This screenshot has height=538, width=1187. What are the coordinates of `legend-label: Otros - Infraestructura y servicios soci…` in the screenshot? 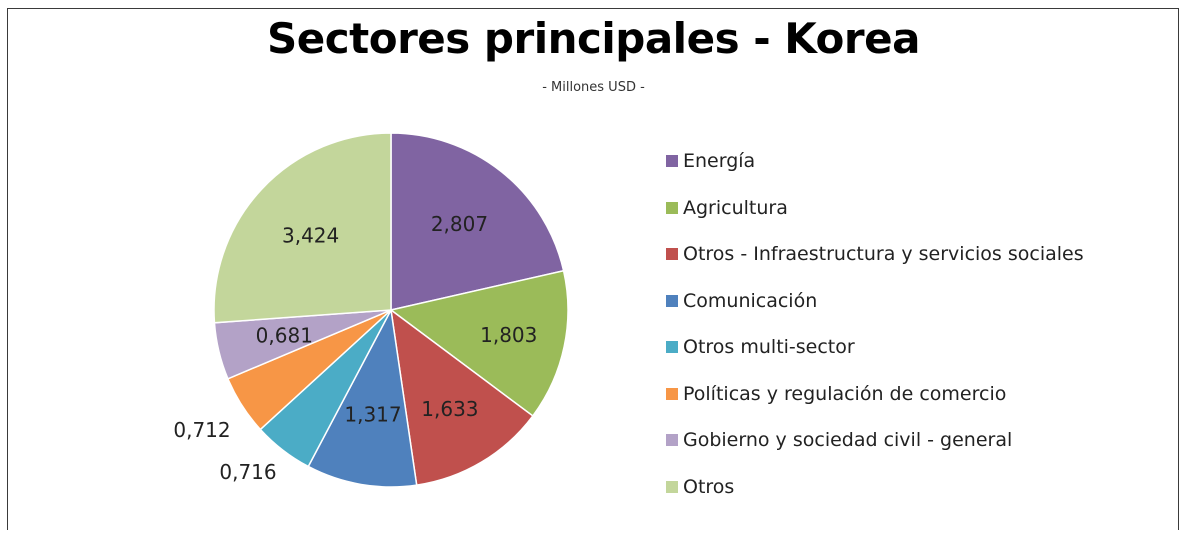 It's located at (883, 254).